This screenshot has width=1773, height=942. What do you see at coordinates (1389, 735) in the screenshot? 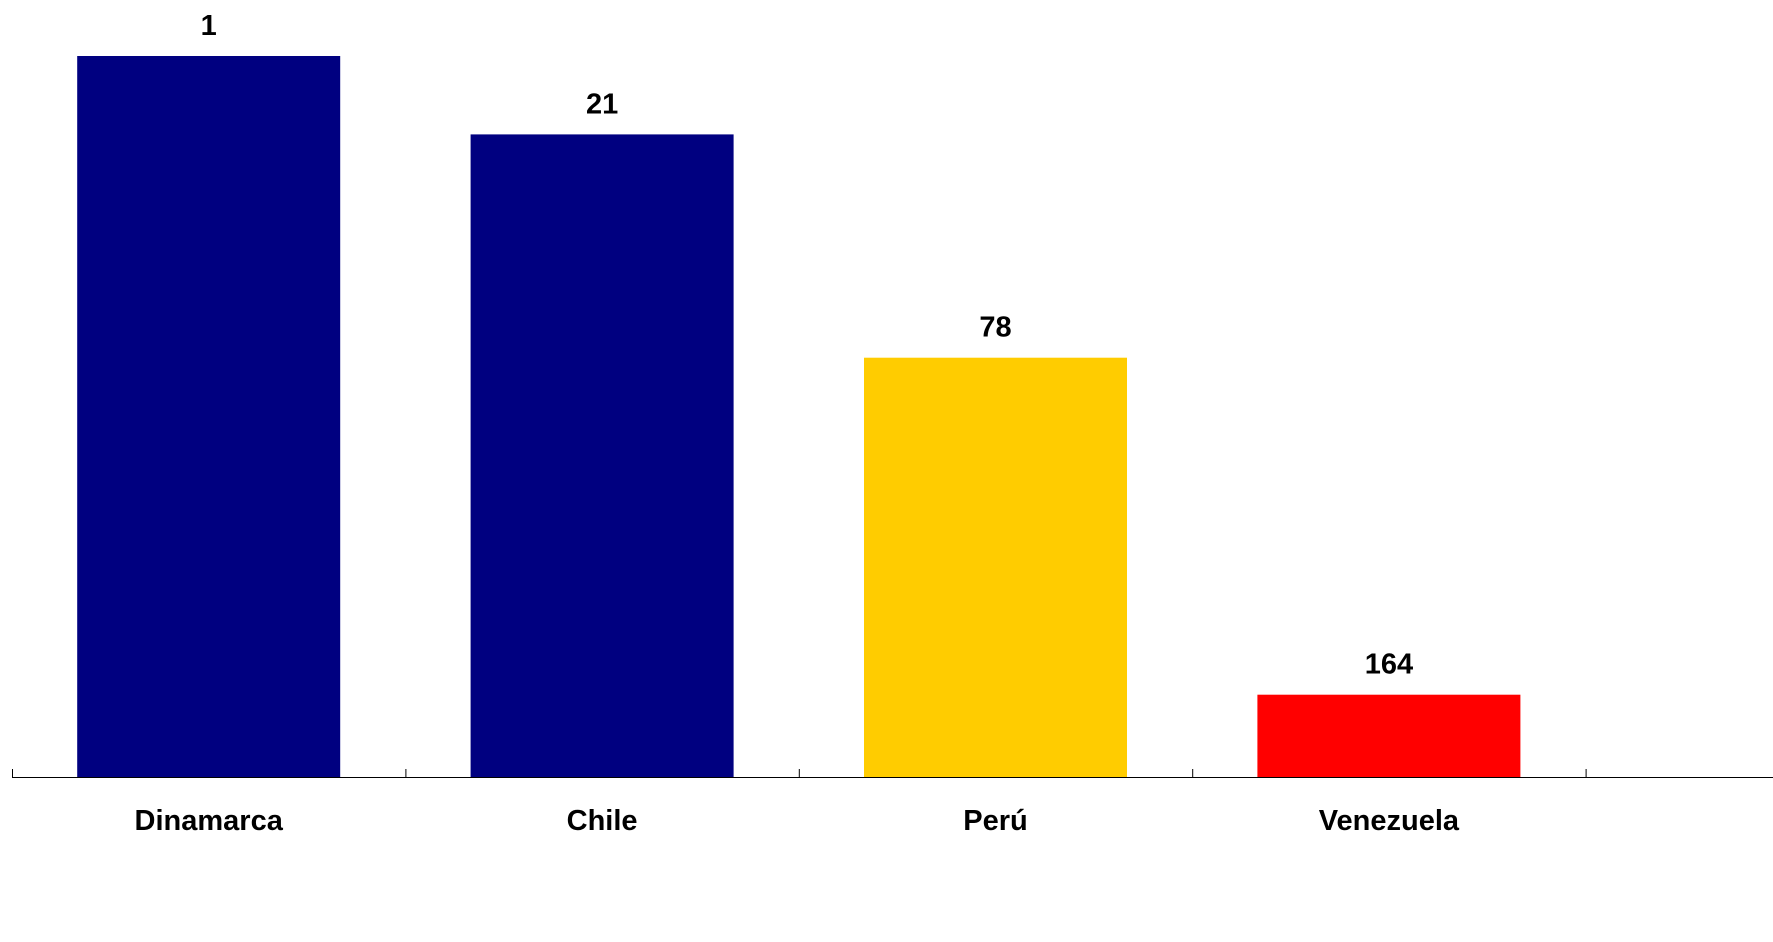
I see `bar-venezuela` at bounding box center [1389, 735].